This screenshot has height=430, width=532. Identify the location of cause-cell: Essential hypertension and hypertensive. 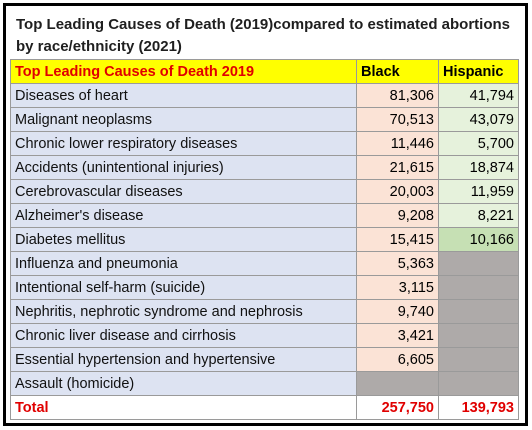
(183, 359).